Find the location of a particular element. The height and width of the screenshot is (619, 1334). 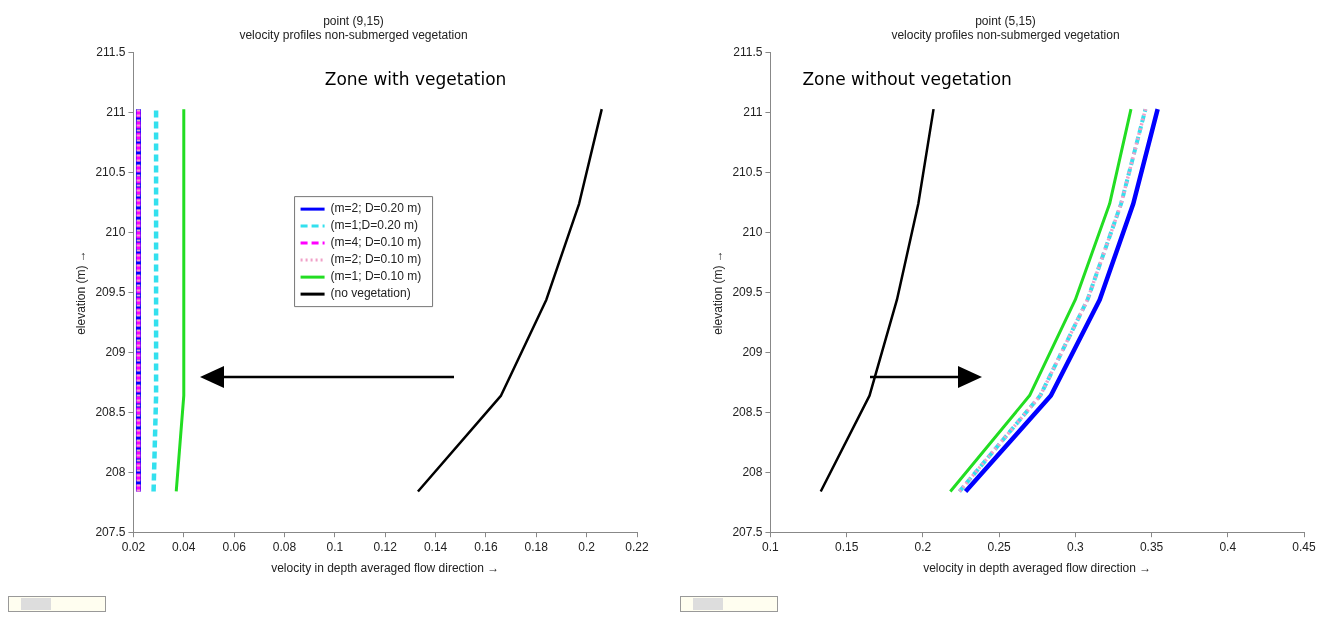

chart-title: point (9,15) is located at coordinates (353, 20).